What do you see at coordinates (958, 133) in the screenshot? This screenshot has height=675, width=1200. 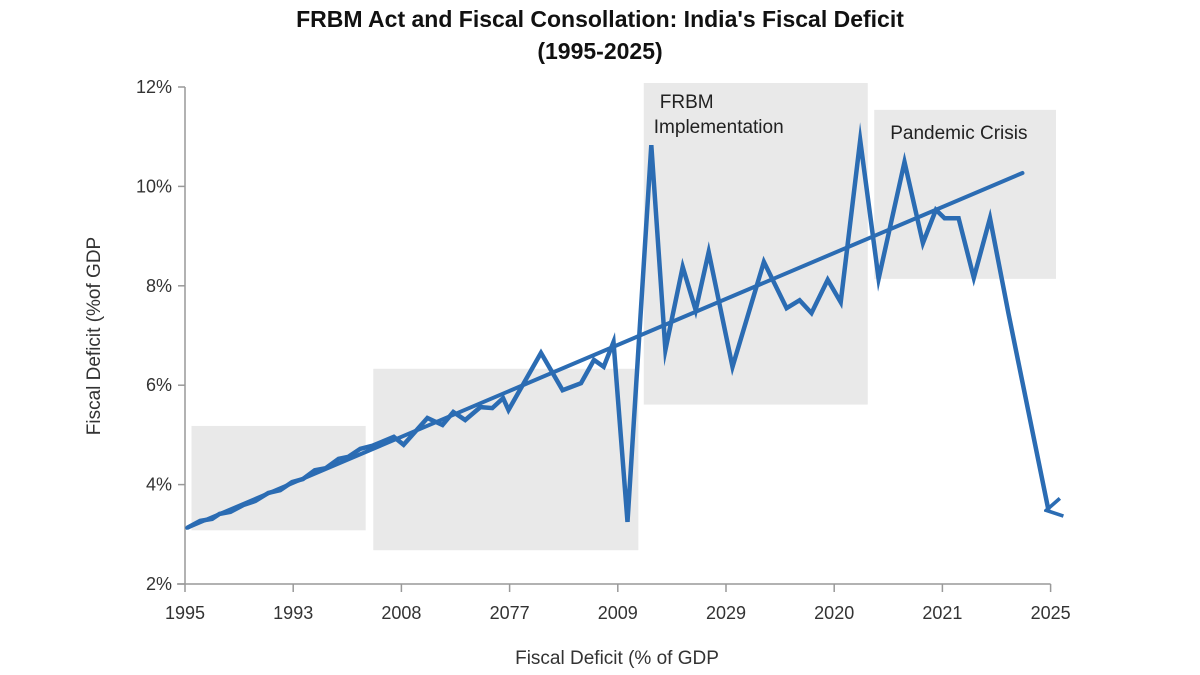 I see `annotation-label: Pandemic Crisis` at bounding box center [958, 133].